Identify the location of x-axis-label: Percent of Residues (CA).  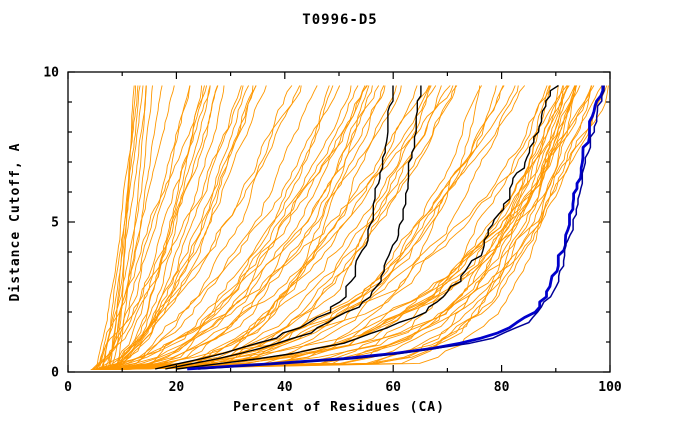
(339, 407).